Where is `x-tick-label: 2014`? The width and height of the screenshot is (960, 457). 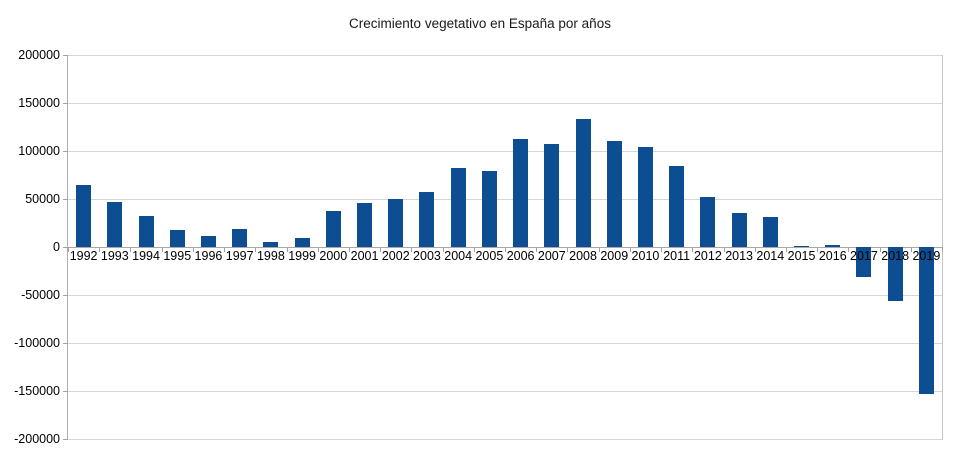 x-tick-label: 2014 is located at coordinates (770, 256).